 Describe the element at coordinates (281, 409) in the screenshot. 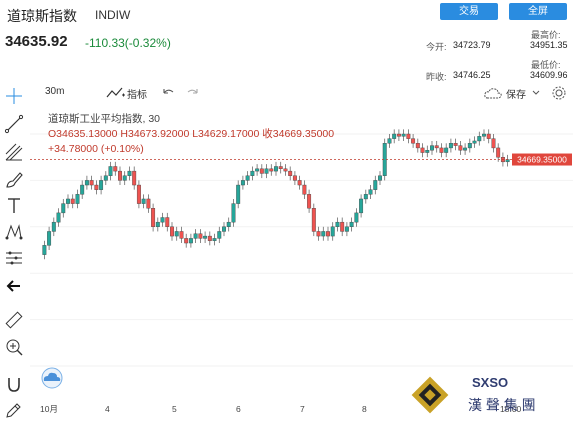

I see `x-axis: 10月 4 5 6 7 8 15:00` at that location.